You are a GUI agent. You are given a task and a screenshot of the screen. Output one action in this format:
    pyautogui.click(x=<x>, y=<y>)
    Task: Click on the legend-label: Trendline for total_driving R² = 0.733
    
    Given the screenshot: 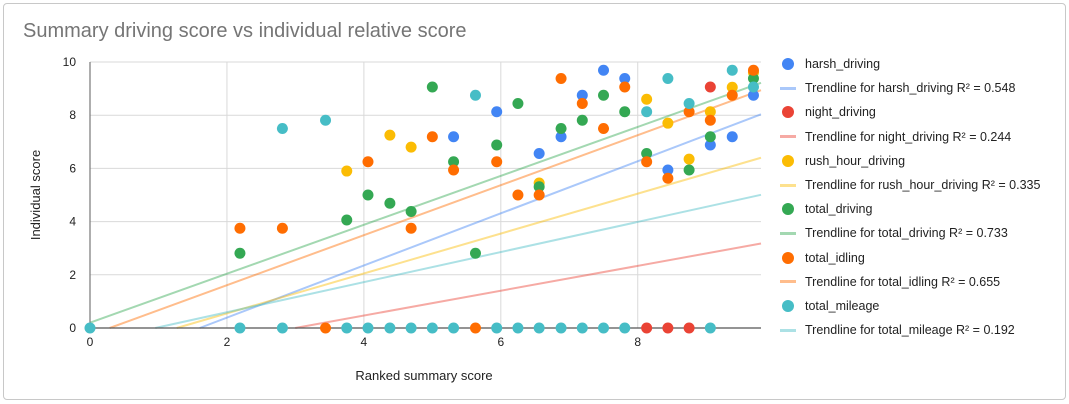 What is the action you would take?
    pyautogui.click(x=906, y=233)
    